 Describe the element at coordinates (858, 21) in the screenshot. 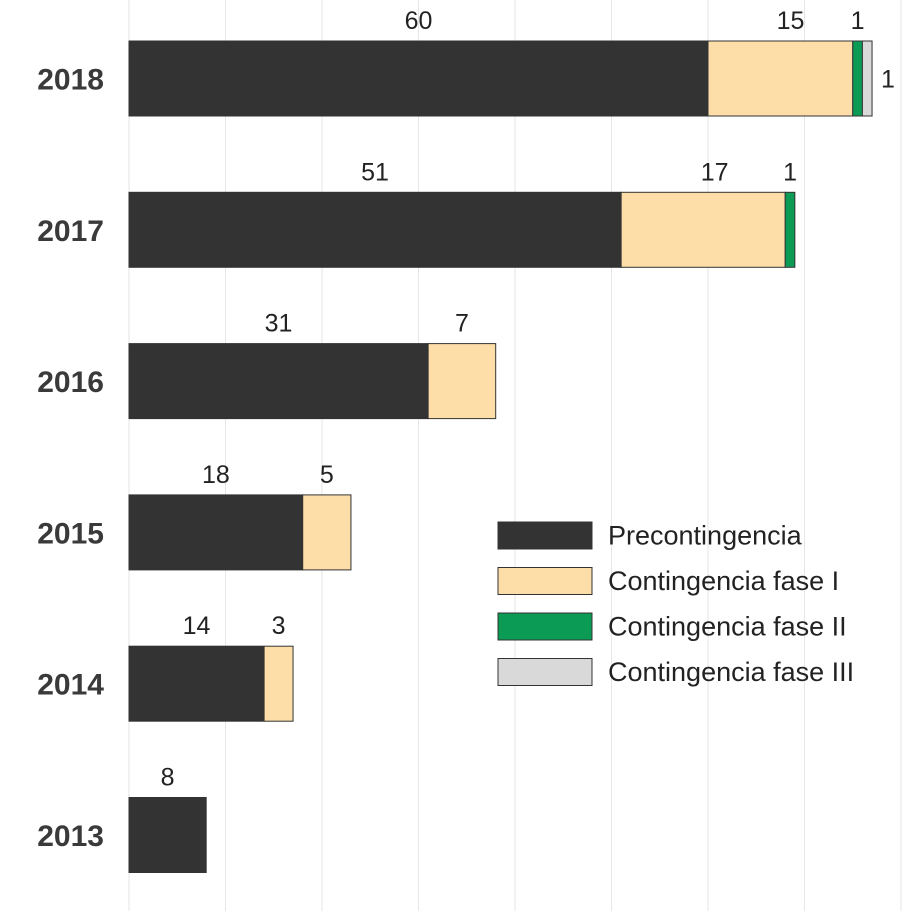

I see `value-label-2018-series-2: 1` at that location.